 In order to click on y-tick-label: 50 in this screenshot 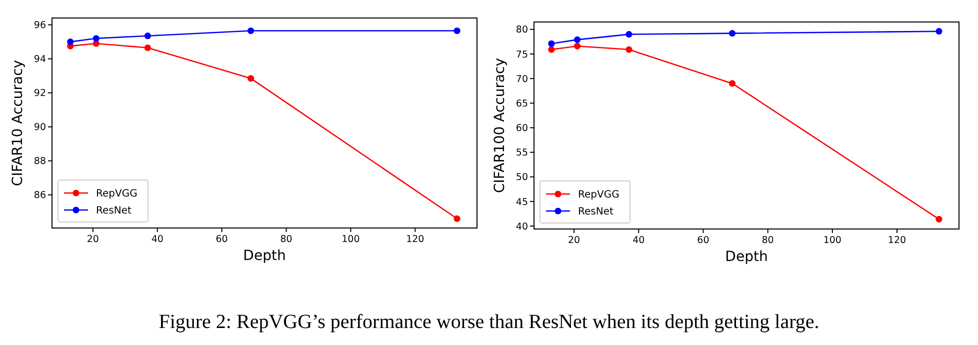, I will do `click(522, 178)`.